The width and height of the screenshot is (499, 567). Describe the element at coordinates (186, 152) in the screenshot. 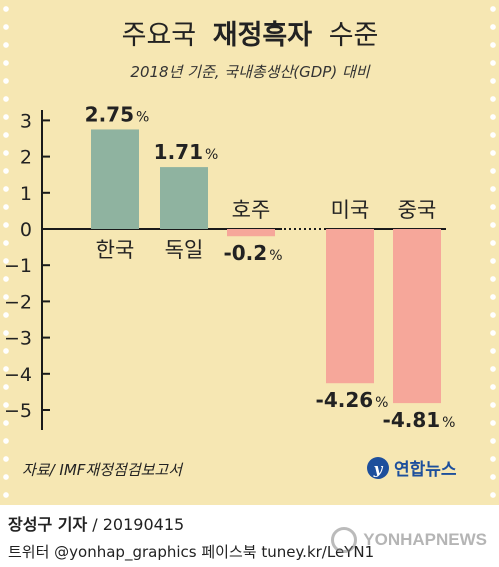

I see `value-label-1: 1.71%` at that location.